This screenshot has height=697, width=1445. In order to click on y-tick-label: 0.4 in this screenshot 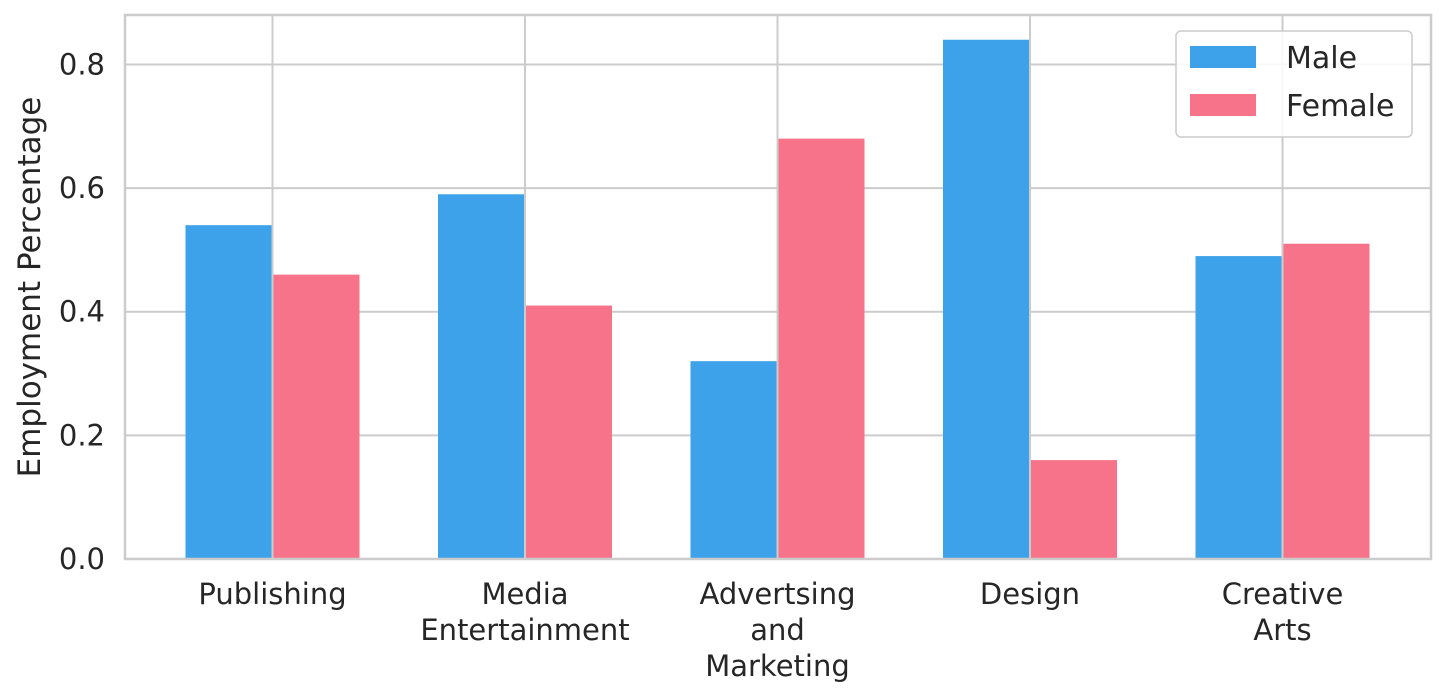, I will do `click(82, 312)`.